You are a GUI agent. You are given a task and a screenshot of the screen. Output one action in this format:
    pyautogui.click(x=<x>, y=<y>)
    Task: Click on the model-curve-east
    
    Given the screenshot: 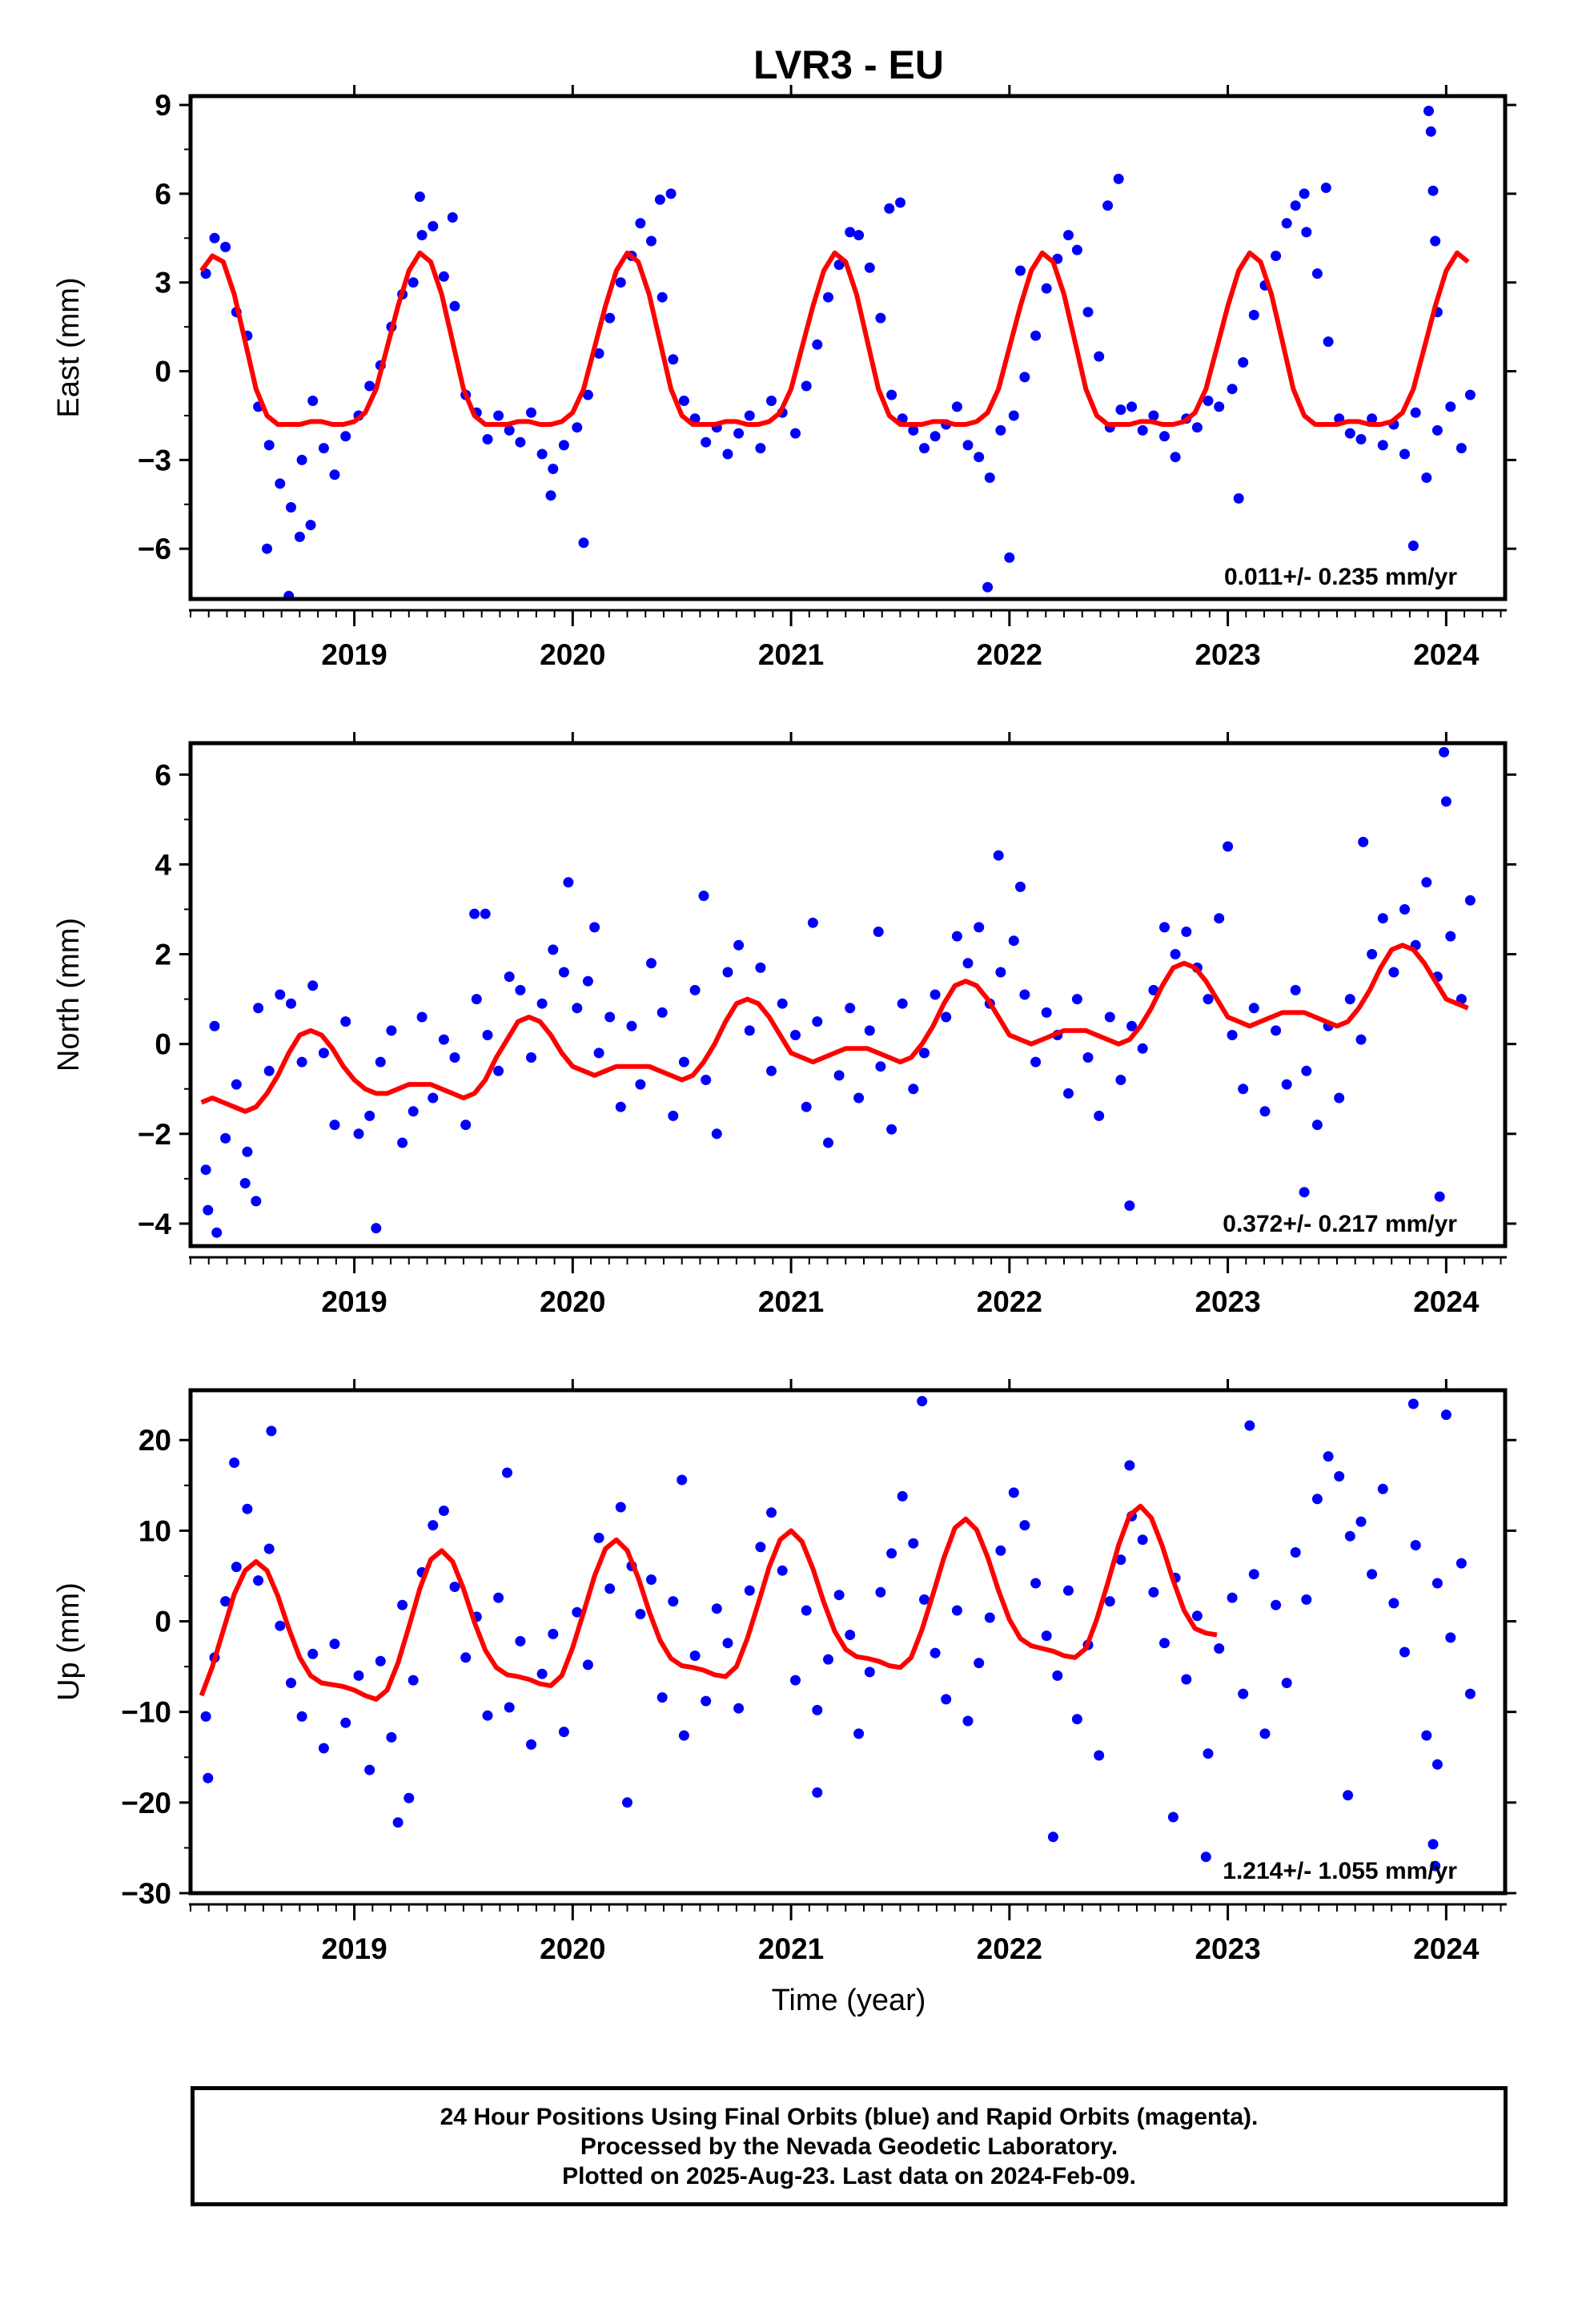 What is the action you would take?
    pyautogui.click(x=834, y=338)
    